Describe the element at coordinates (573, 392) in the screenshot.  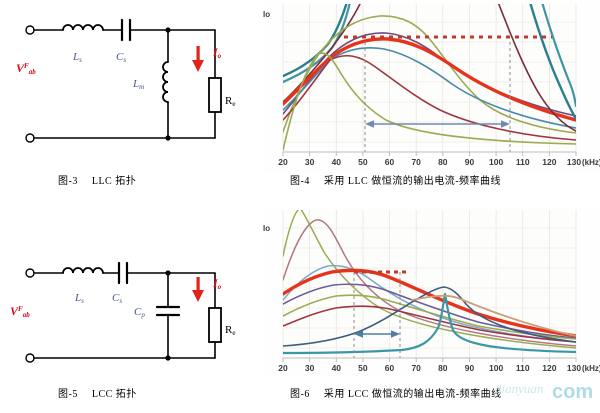
I see `watermark-com: com` at that location.